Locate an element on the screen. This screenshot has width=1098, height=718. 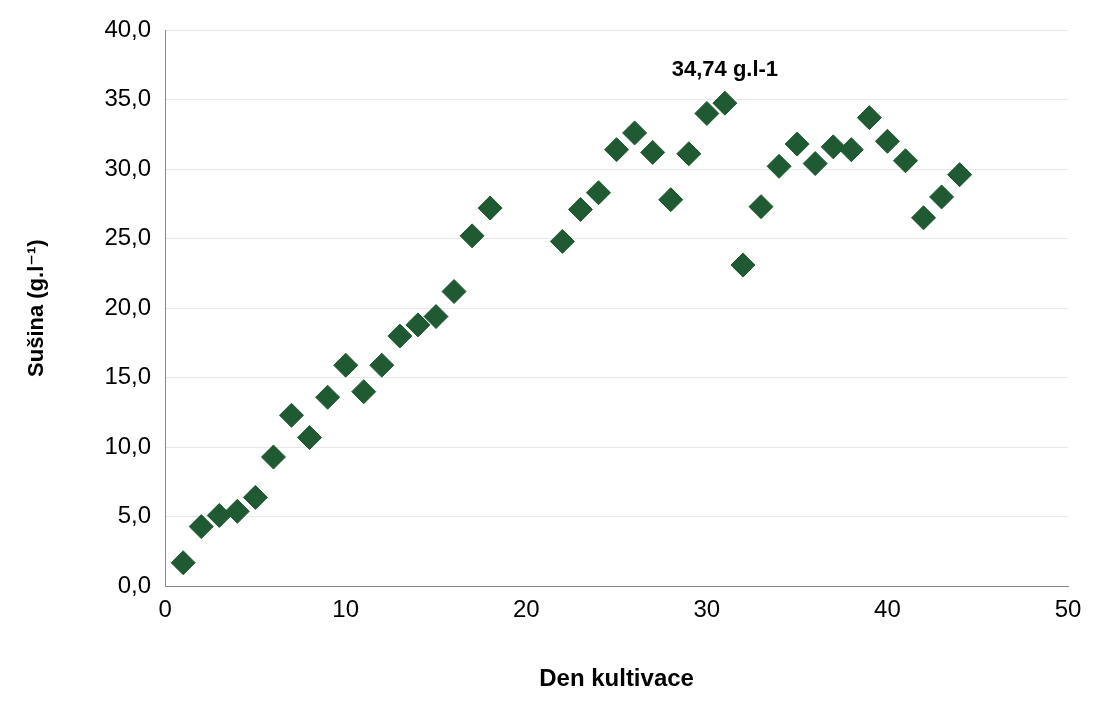
y-tick-label: 5,0 is located at coordinates (134, 515).